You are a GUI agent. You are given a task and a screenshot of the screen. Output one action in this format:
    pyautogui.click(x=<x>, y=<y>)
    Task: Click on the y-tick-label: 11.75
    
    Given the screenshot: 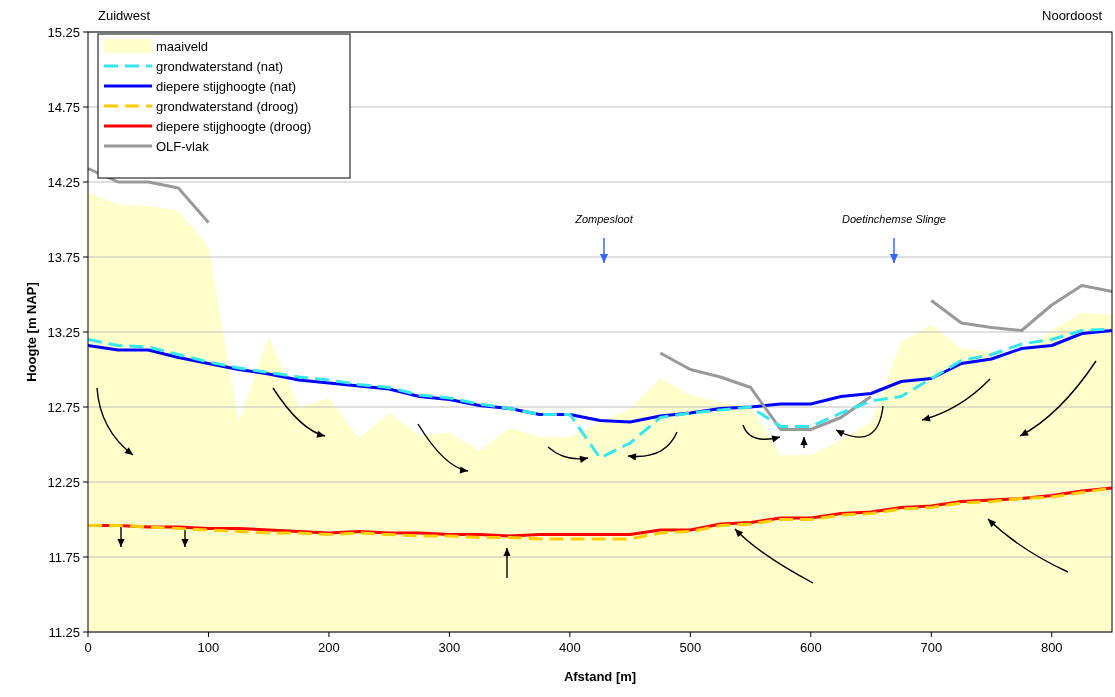 What is the action you would take?
    pyautogui.click(x=64, y=557)
    